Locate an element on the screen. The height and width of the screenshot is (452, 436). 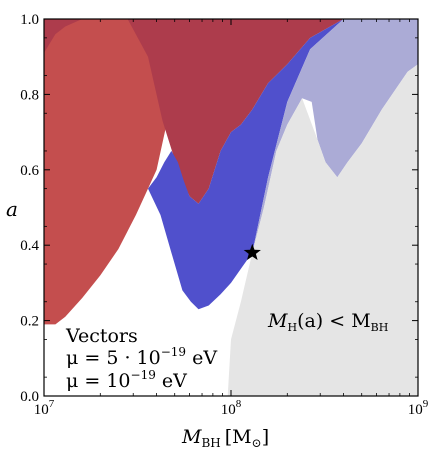
x-axis-label-sub: BH is located at coordinates (210, 443).